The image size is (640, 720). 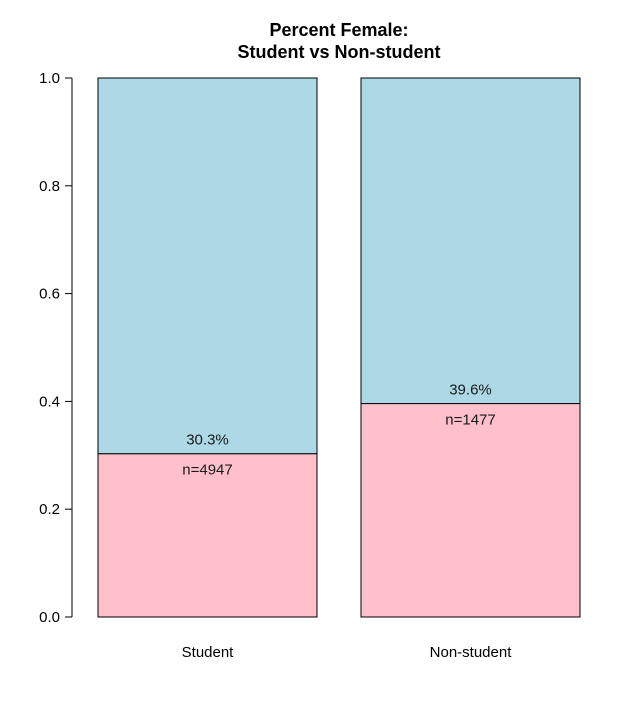 What do you see at coordinates (347, 652) in the screenshot?
I see `x-axis-labels: Student Non-student` at bounding box center [347, 652].